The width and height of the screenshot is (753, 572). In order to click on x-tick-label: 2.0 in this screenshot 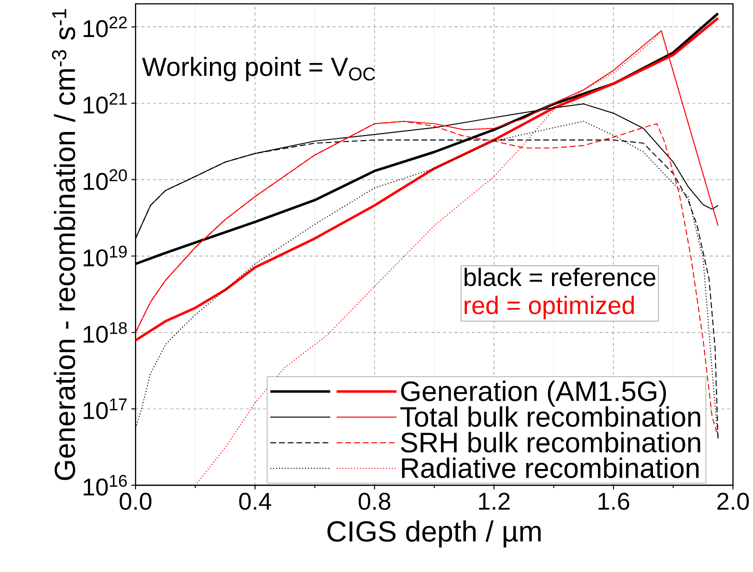, I will do `click(733, 501)`.